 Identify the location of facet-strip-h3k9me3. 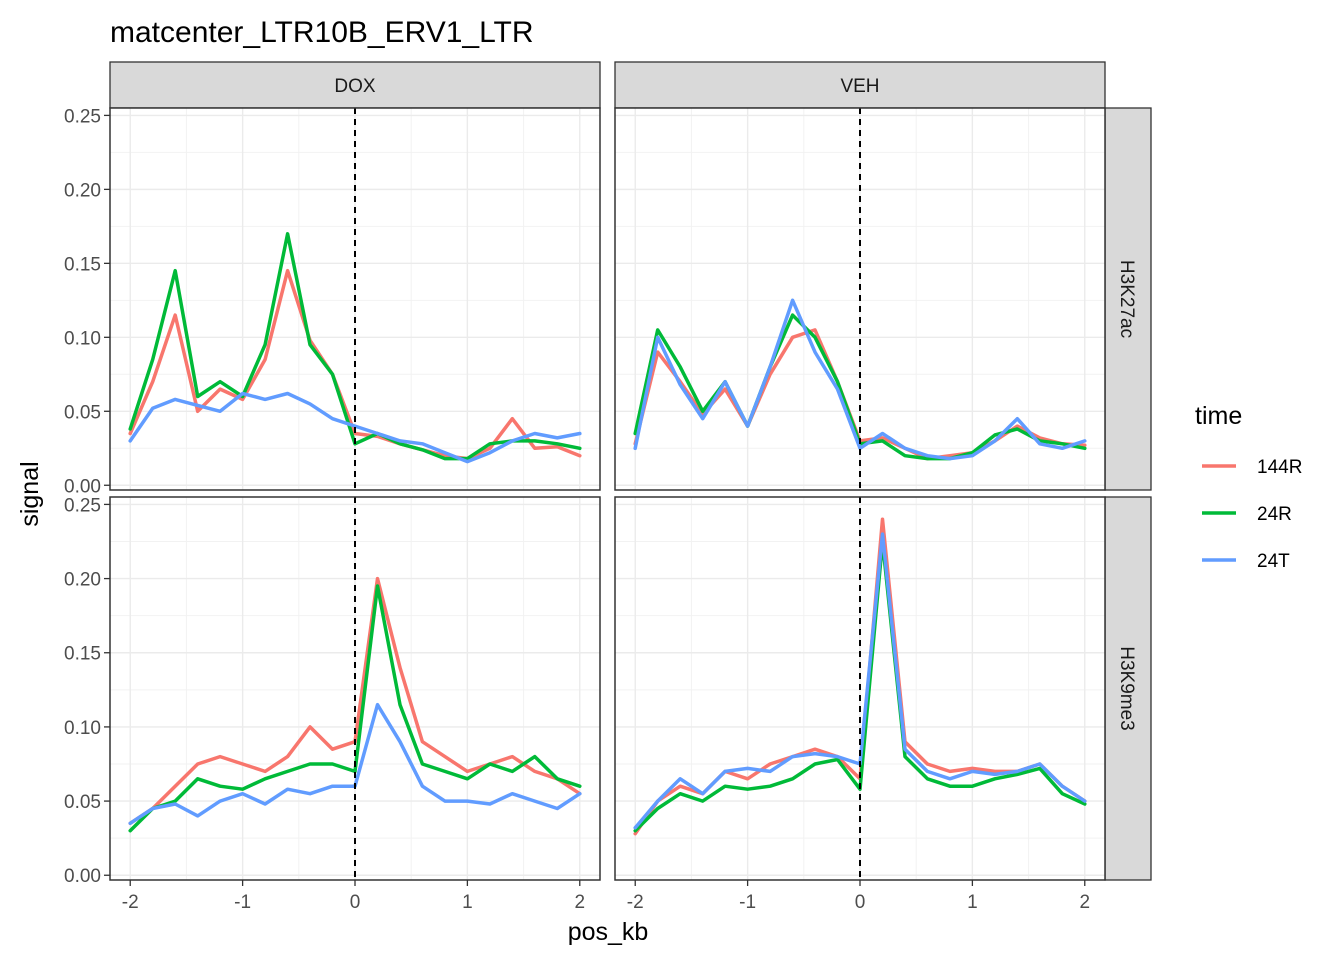
(1128, 688).